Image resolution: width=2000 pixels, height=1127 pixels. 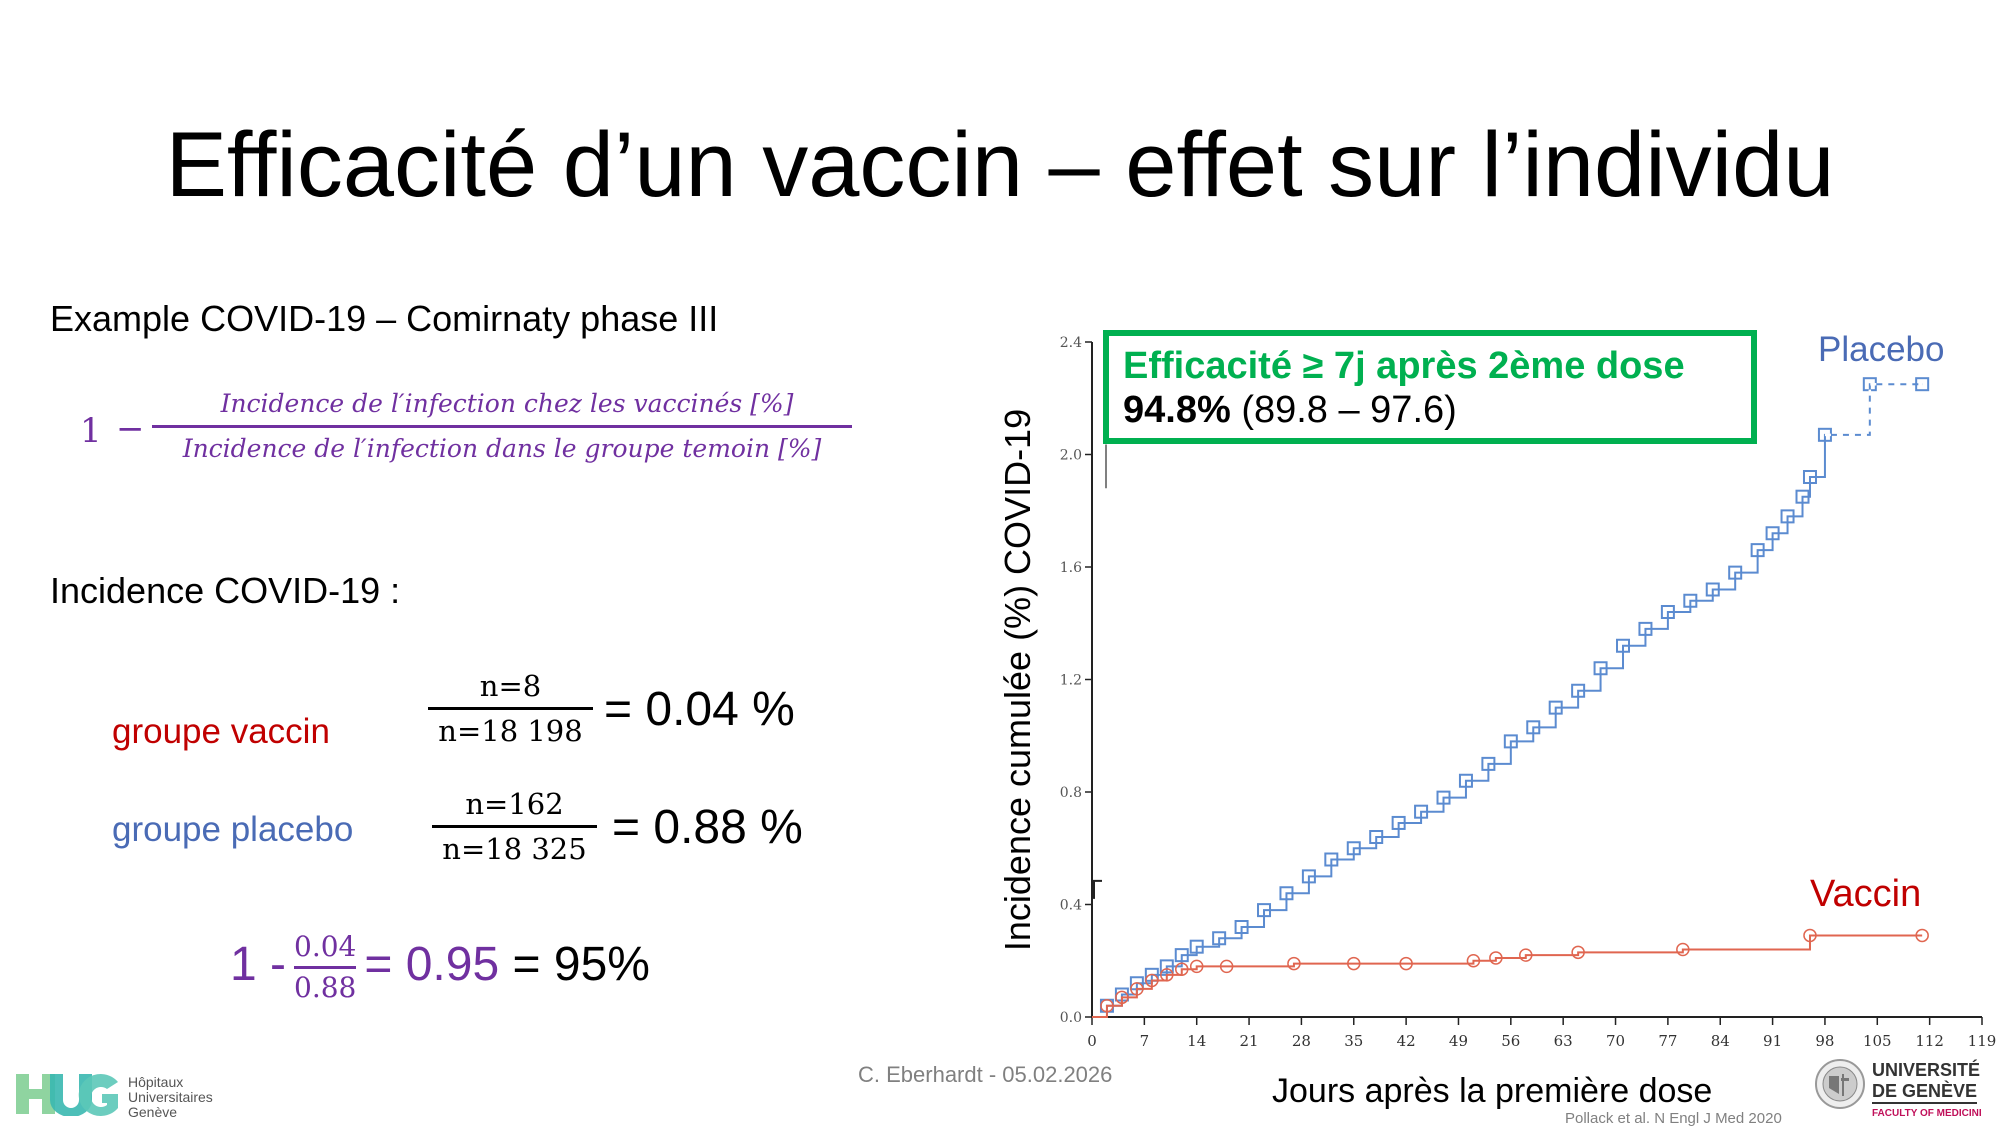 I want to click on y-tick-label: 2.0, so click(x=1071, y=456).